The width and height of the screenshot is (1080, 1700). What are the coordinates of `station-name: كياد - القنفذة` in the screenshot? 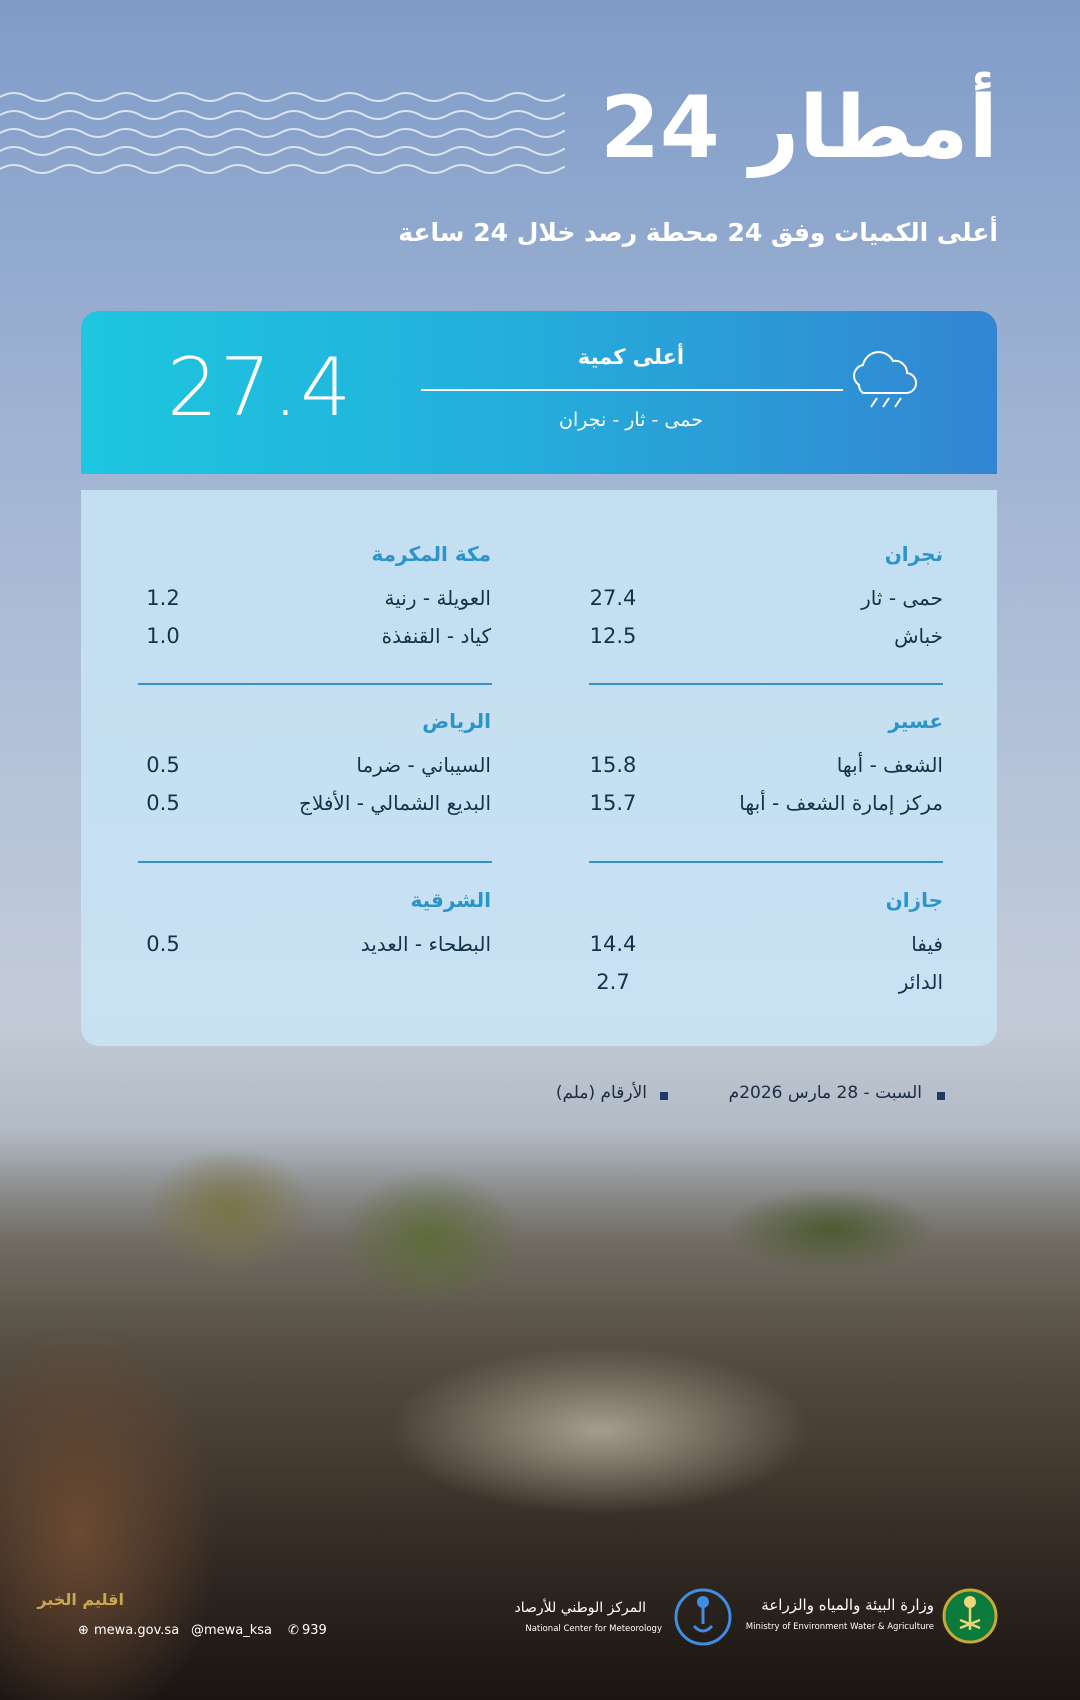 It's located at (436, 636).